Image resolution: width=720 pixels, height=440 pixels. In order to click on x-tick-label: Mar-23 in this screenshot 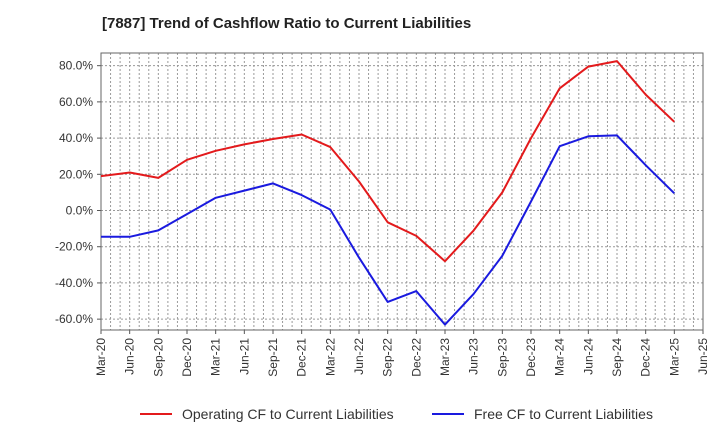, I will do `click(445, 357)`.